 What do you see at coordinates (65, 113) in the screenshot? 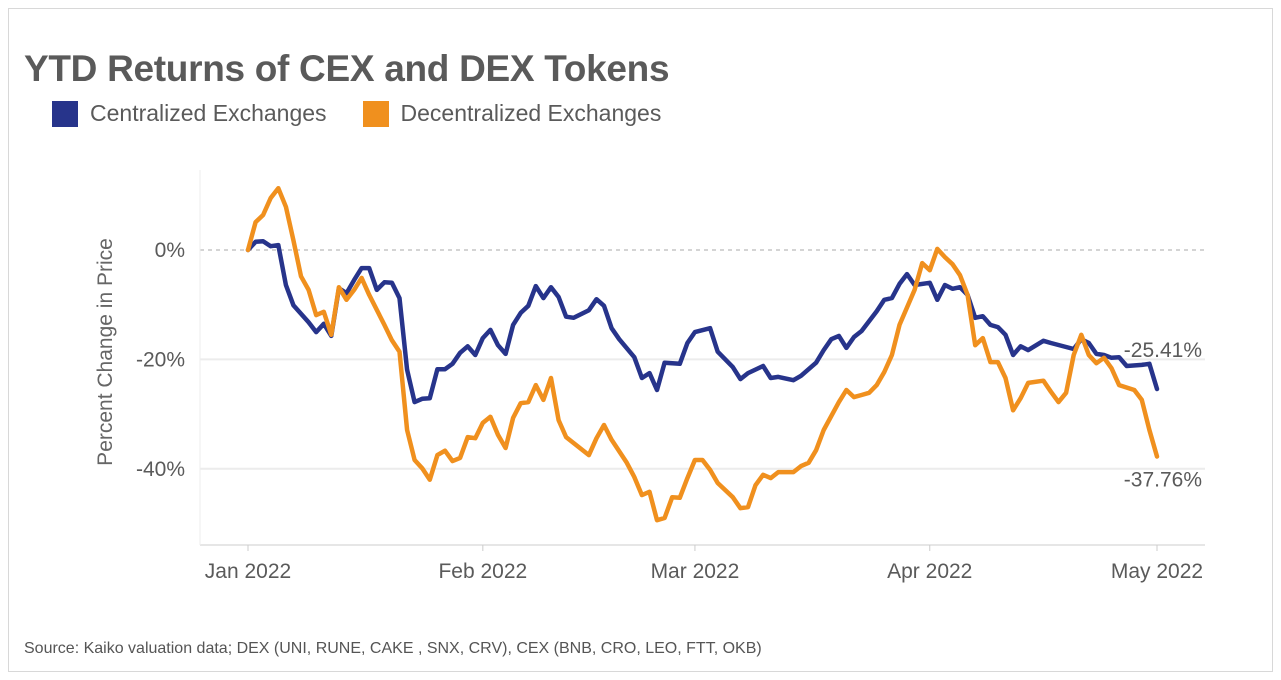
I see `legend-swatch-cex` at bounding box center [65, 113].